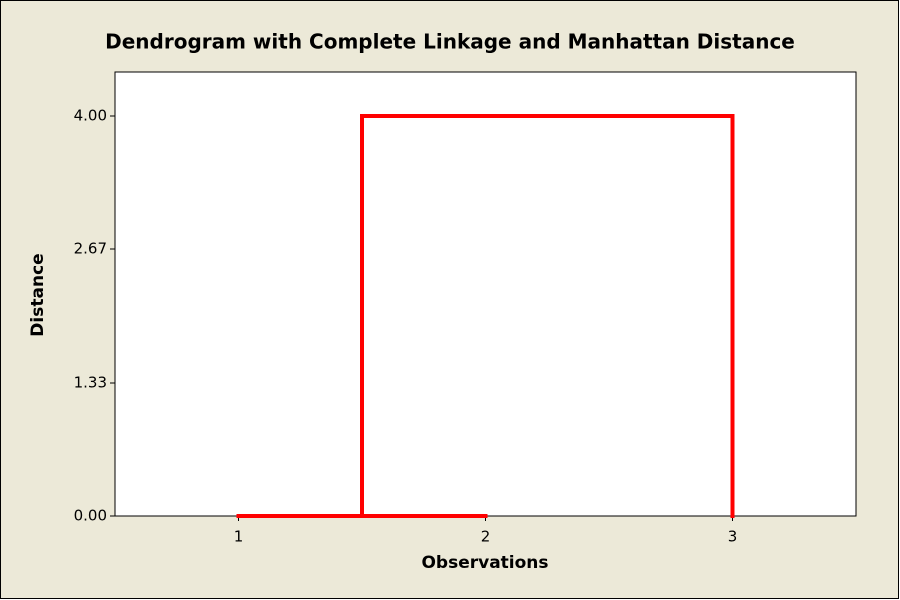 Image resolution: width=900 pixels, height=600 pixels. What do you see at coordinates (733, 537) in the screenshot?
I see `x-tick-label: 3` at bounding box center [733, 537].